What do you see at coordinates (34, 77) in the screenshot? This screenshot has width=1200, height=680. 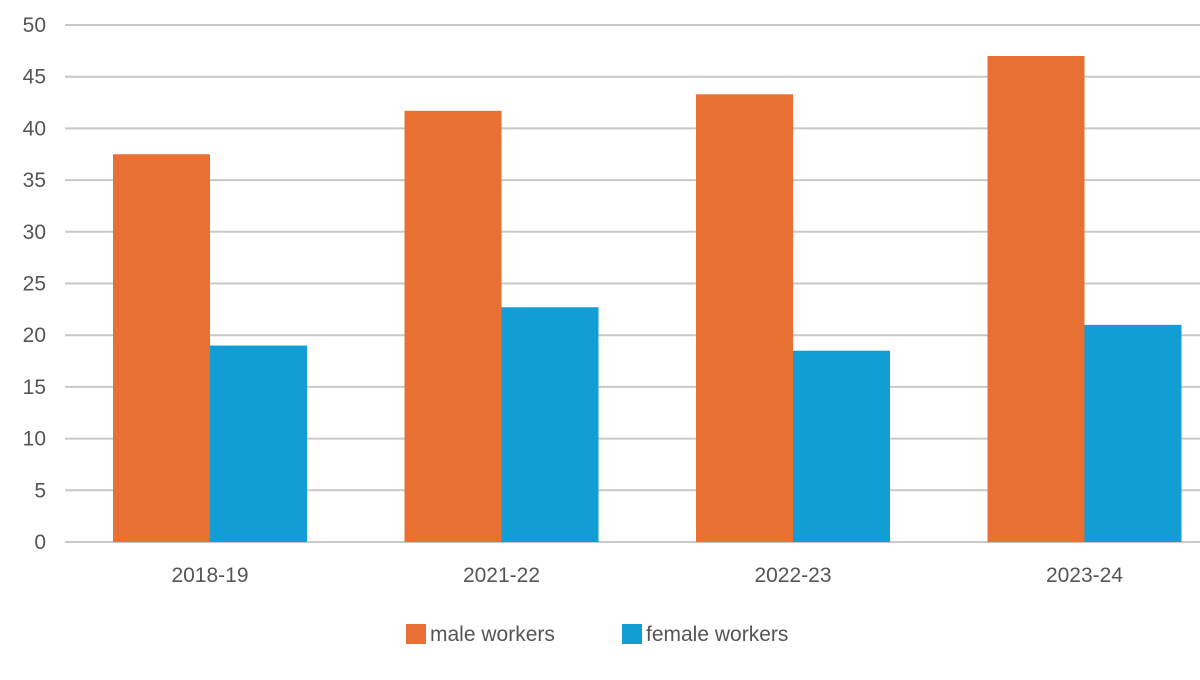 I see `y-tick-label: 45` at bounding box center [34, 77].